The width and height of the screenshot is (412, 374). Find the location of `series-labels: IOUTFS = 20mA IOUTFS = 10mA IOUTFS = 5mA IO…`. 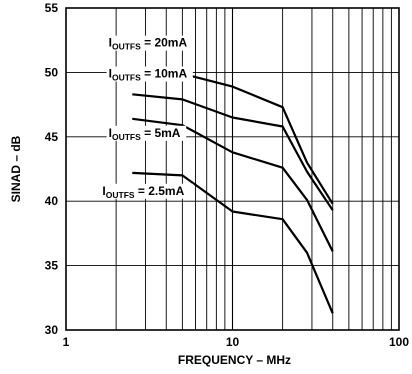

series-labels: IOUTFS = 20mA IOUTFS = 10mA IOUTFS = 5mA IO… is located at coordinates (147, 117).